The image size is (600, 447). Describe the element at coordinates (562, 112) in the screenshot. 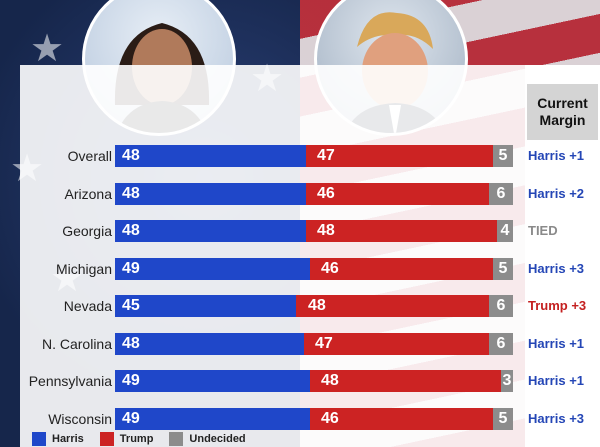

I see `margin-column-header: Current Margin` at that location.